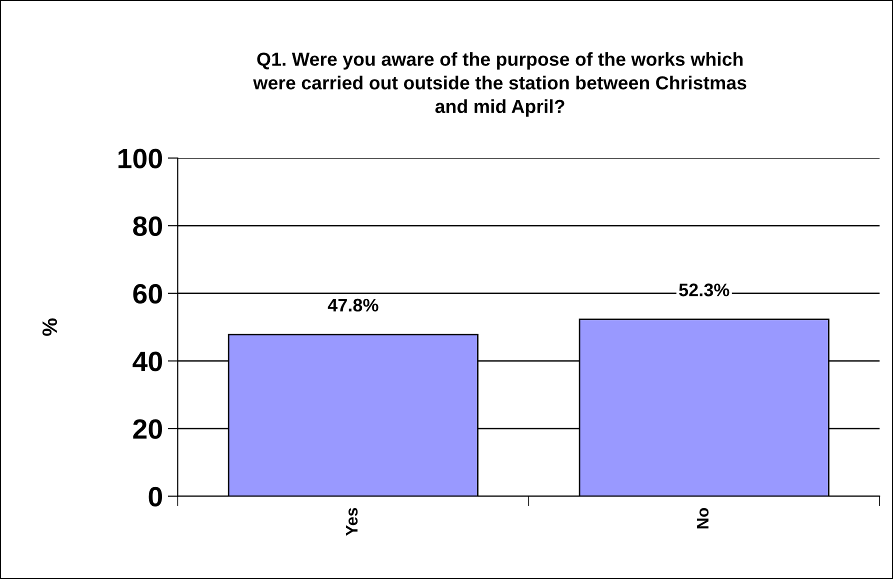  Describe the element at coordinates (147, 429) in the screenshot. I see `y-tick-label: 20` at that location.